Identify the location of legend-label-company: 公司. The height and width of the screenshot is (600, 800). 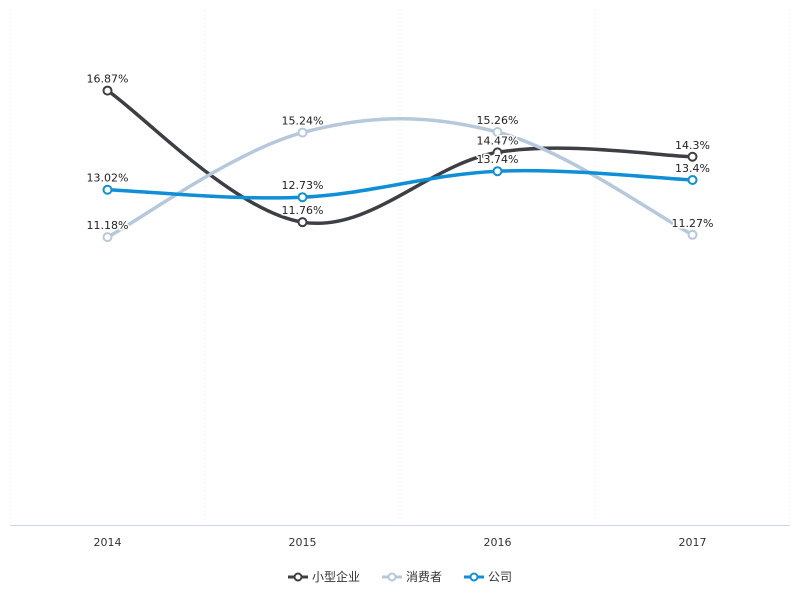
(500, 577).